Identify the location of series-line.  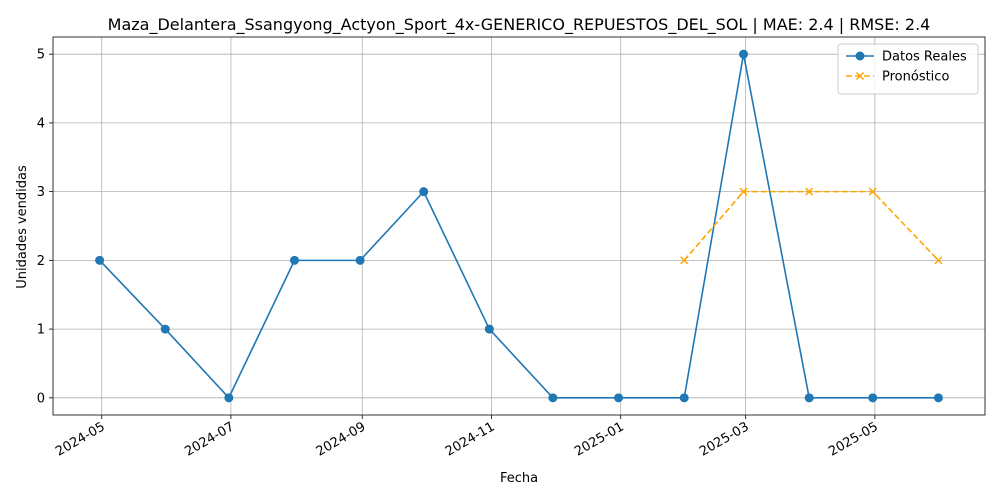
(811, 225).